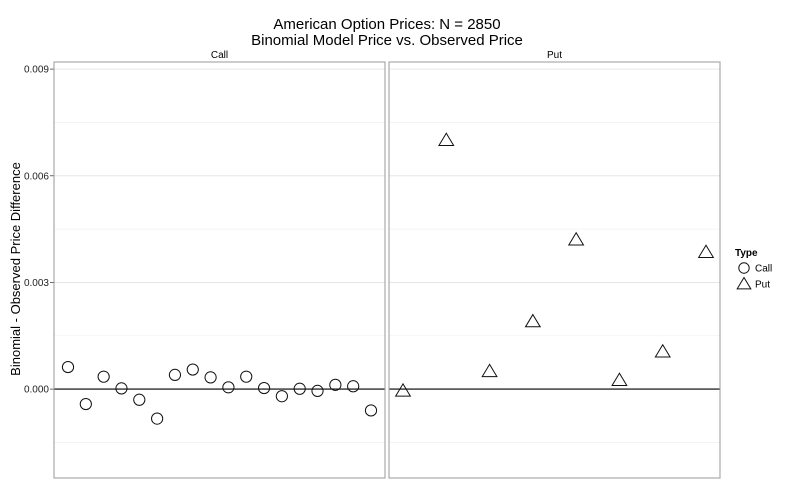  Describe the element at coordinates (36, 70) in the screenshot. I see `y-tick-label: 0.009` at that location.